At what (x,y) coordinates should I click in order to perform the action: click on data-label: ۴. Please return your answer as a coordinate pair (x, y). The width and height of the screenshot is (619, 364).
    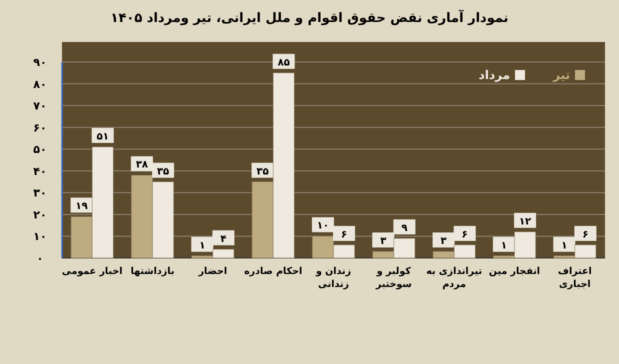
    Looking at the image, I should click on (223, 239).